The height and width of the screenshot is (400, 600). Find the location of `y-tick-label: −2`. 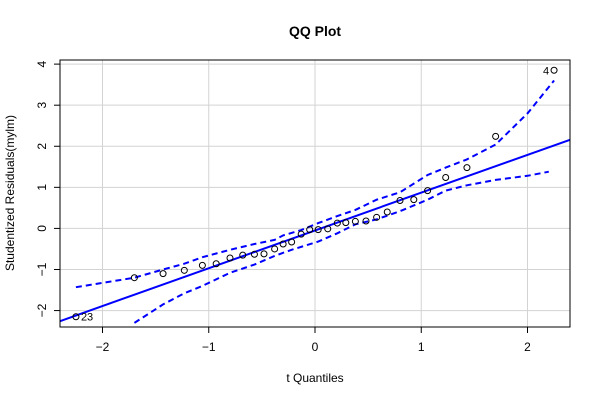

y-tick-label: −2 is located at coordinates (42, 310).